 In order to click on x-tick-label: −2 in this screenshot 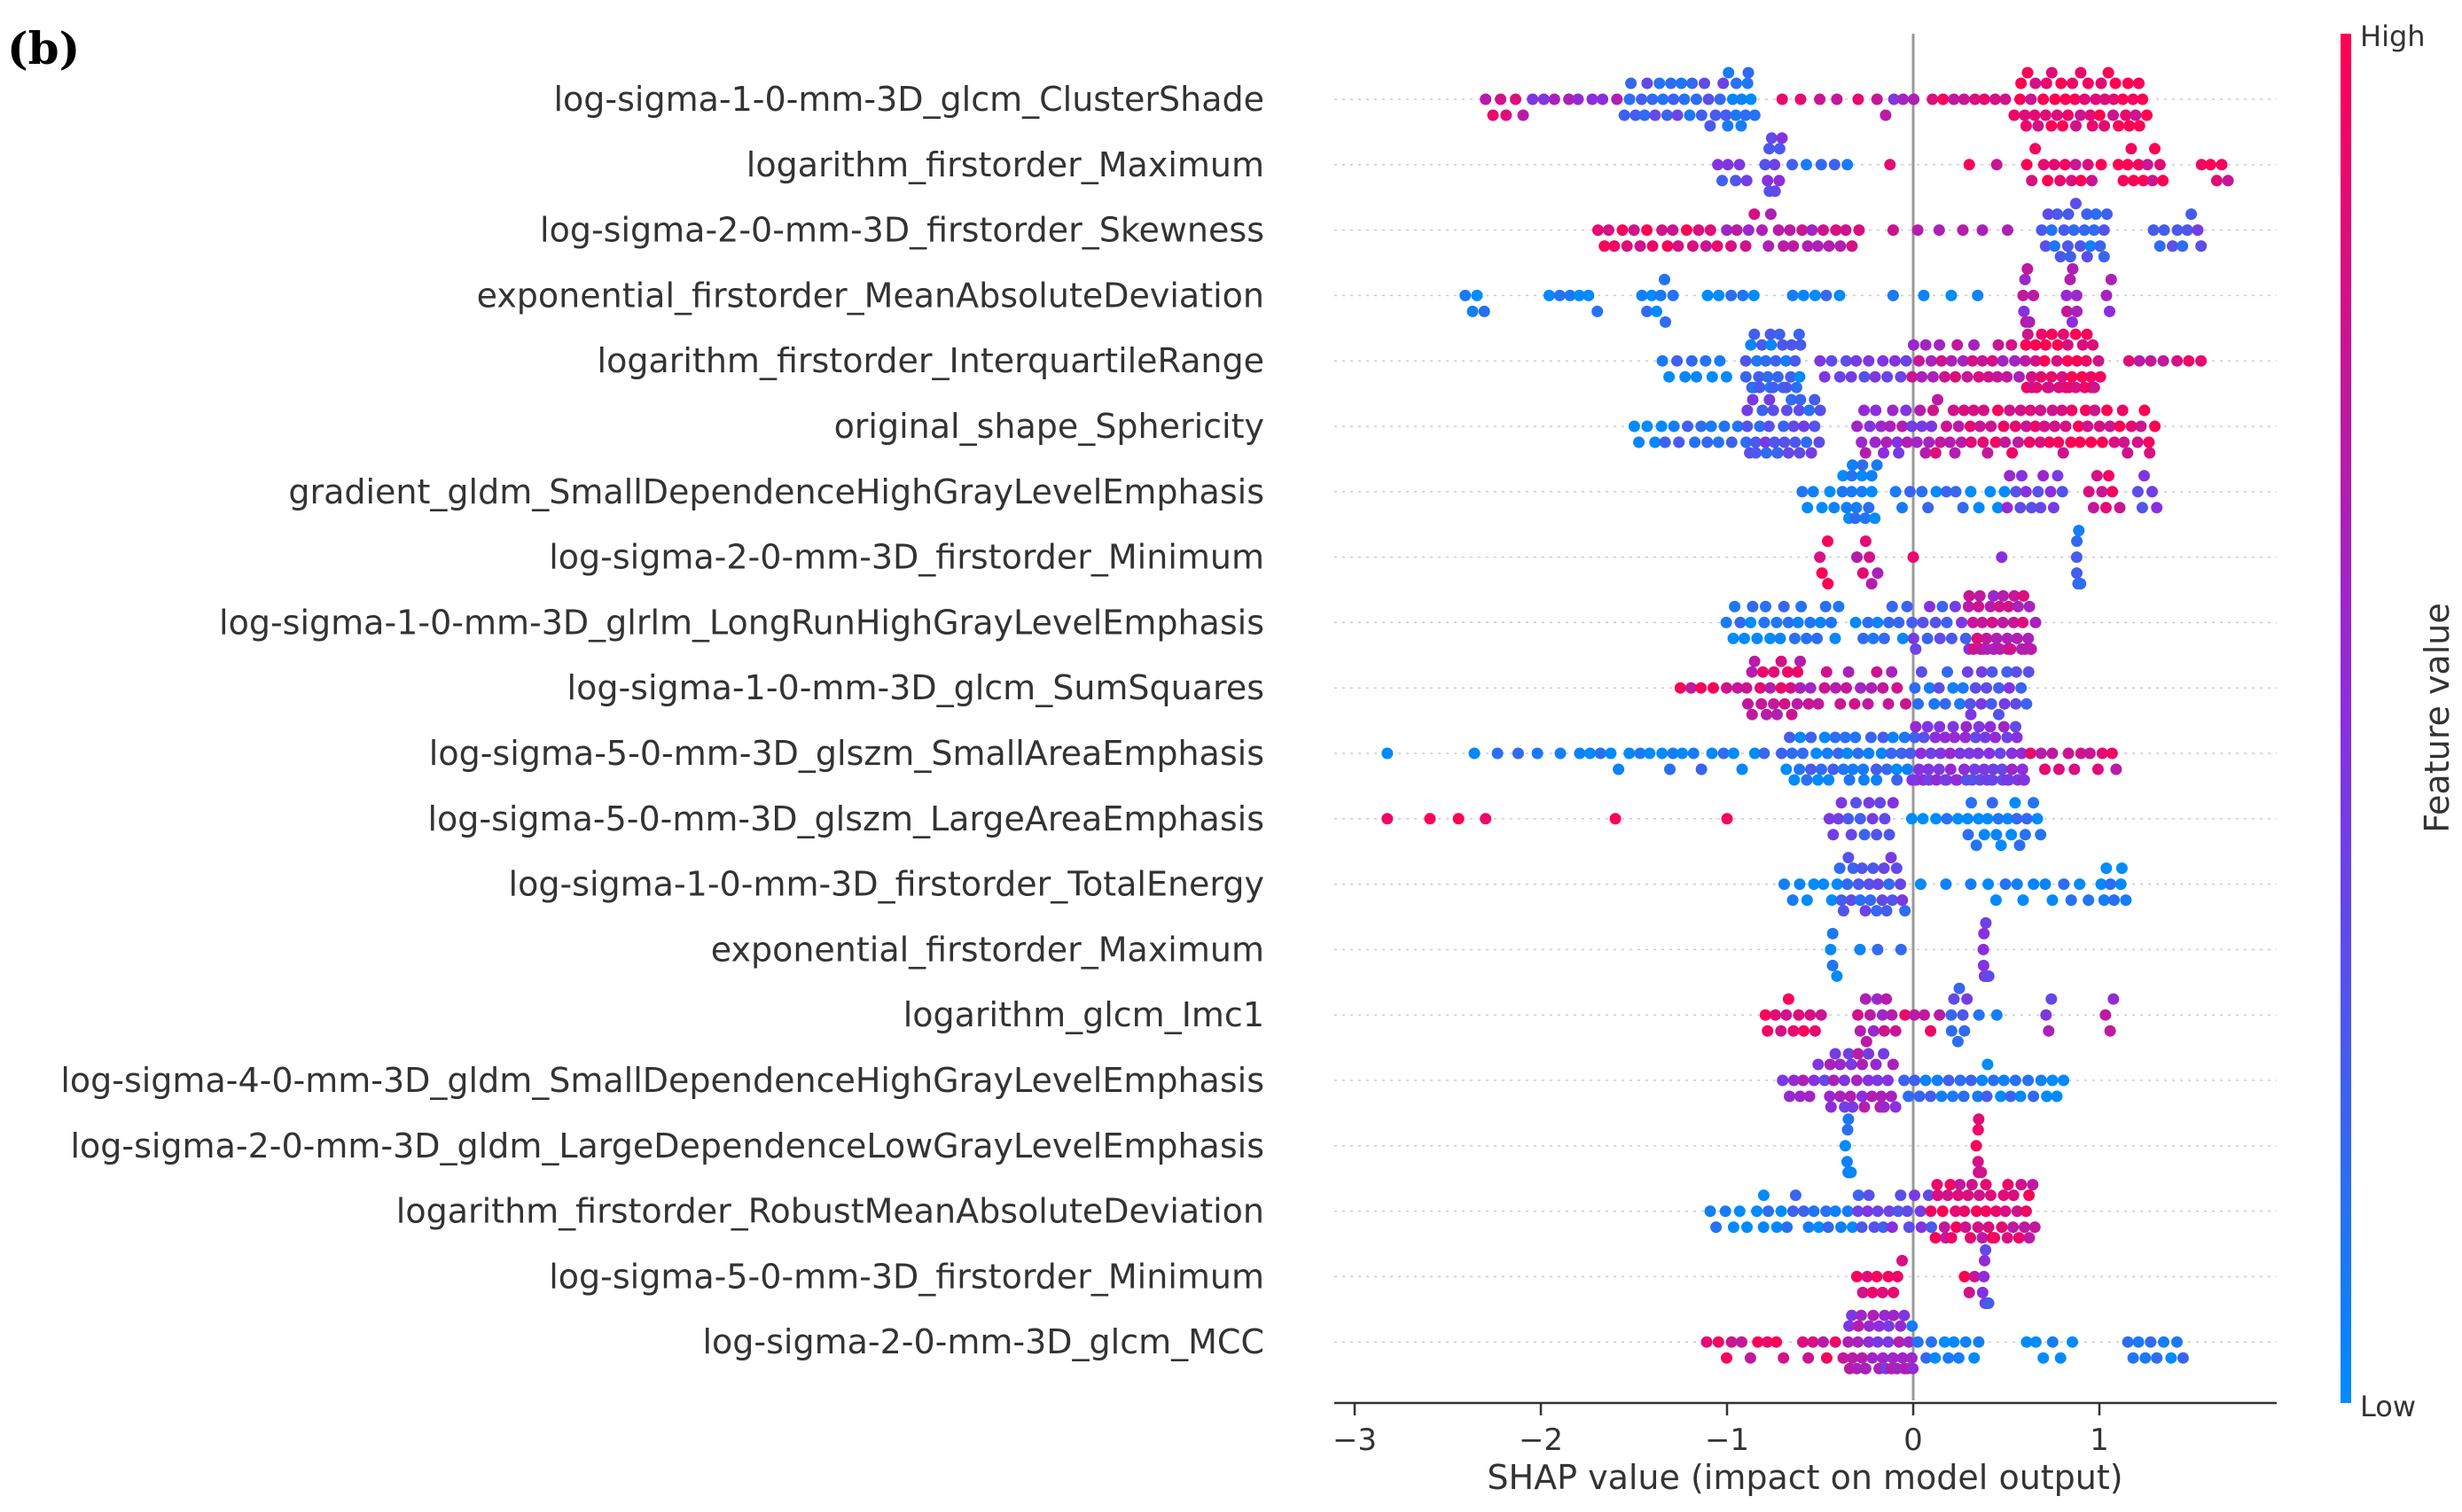, I will do `click(1541, 1440)`.